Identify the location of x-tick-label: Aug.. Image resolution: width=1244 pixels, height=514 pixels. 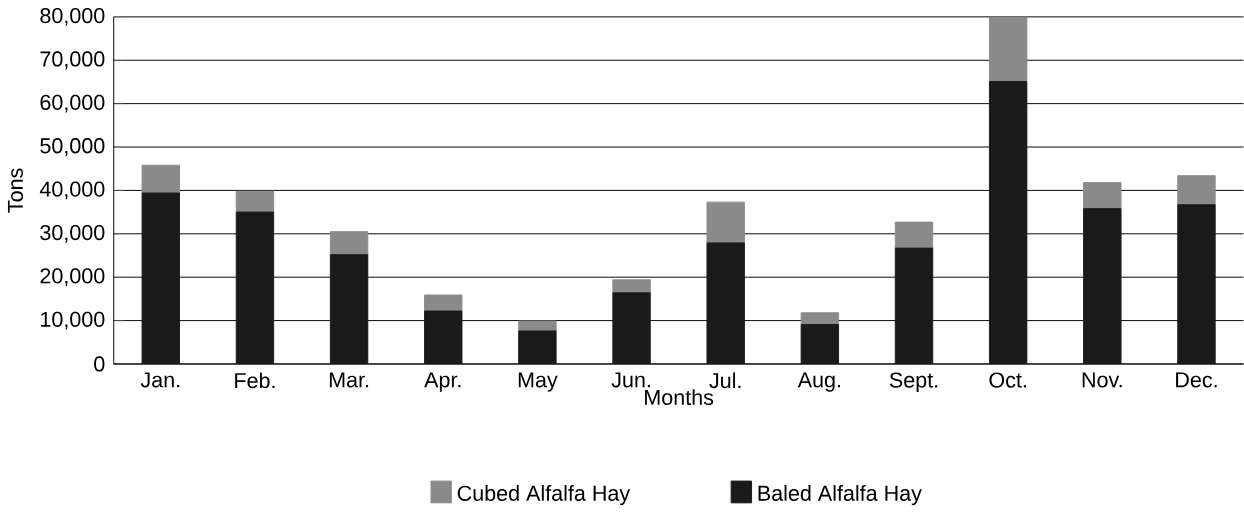
(819, 382).